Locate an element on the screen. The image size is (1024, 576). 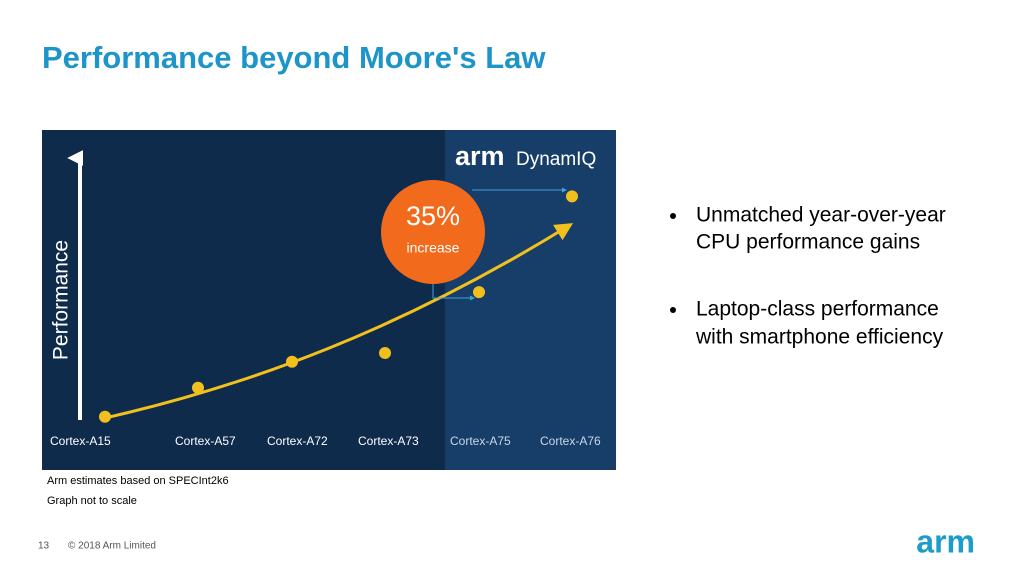
page-number: 13 is located at coordinates (44, 546).